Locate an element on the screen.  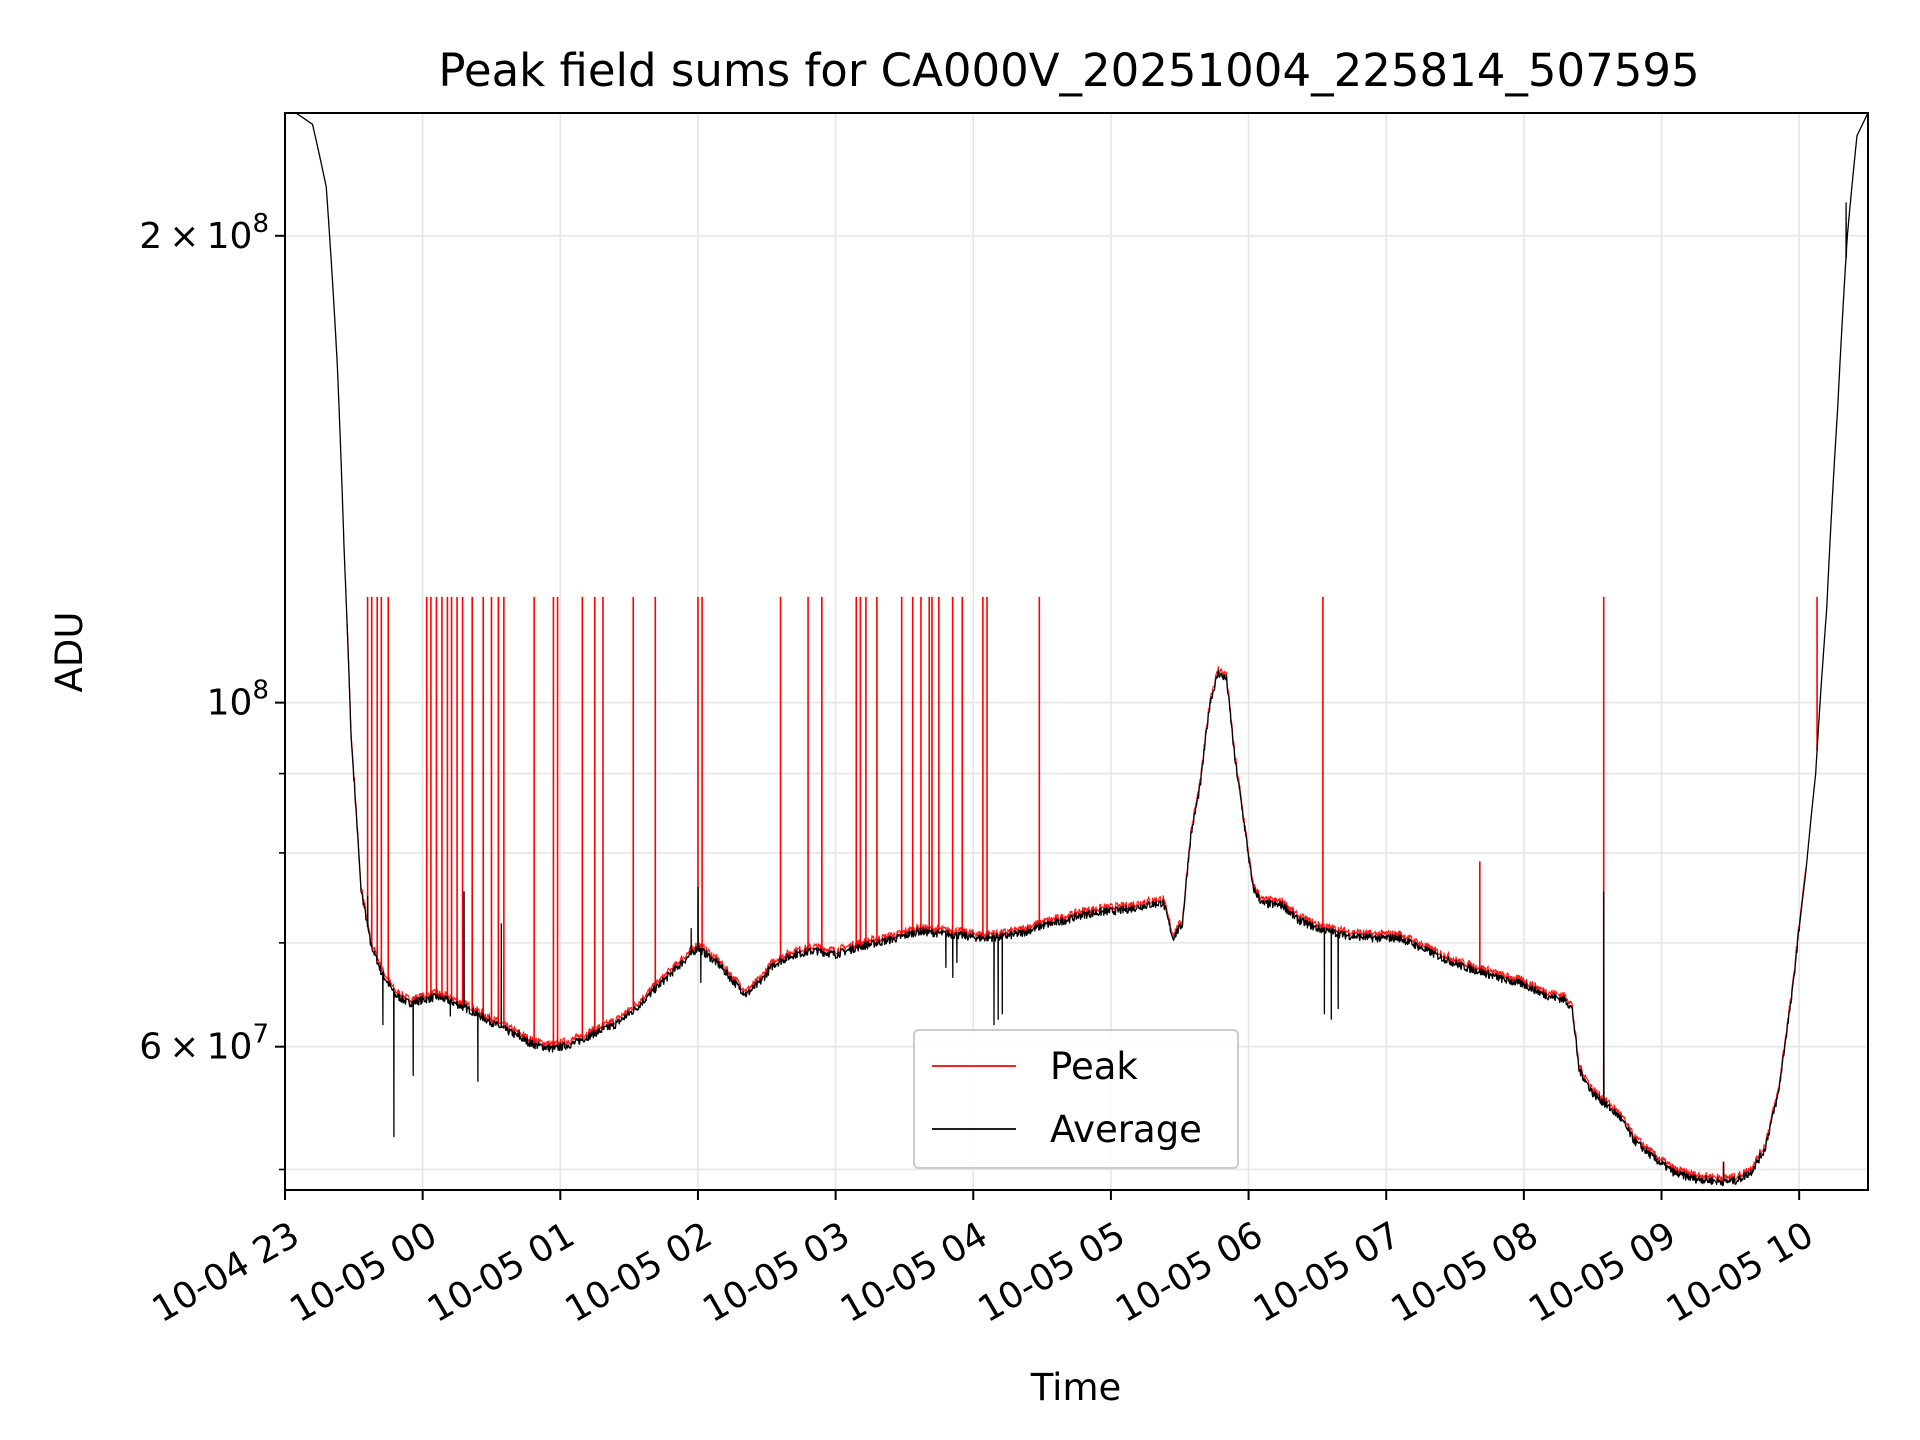
legend-box is located at coordinates (1076, 1099).